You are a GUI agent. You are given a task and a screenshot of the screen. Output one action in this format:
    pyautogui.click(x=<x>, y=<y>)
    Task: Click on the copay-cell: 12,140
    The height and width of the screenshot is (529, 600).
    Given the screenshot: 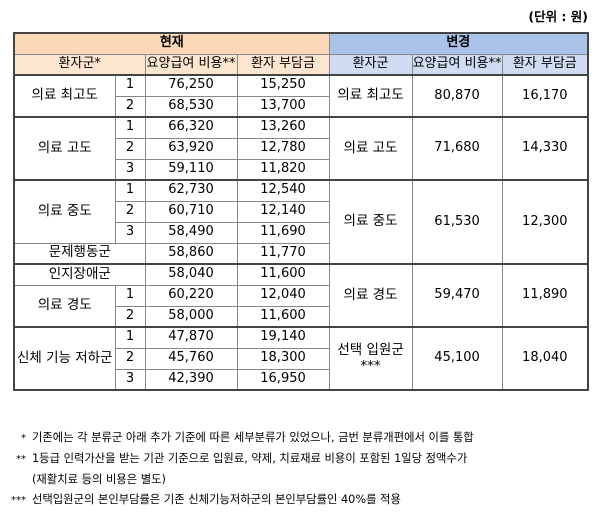 What is the action you would take?
    pyautogui.click(x=283, y=211)
    